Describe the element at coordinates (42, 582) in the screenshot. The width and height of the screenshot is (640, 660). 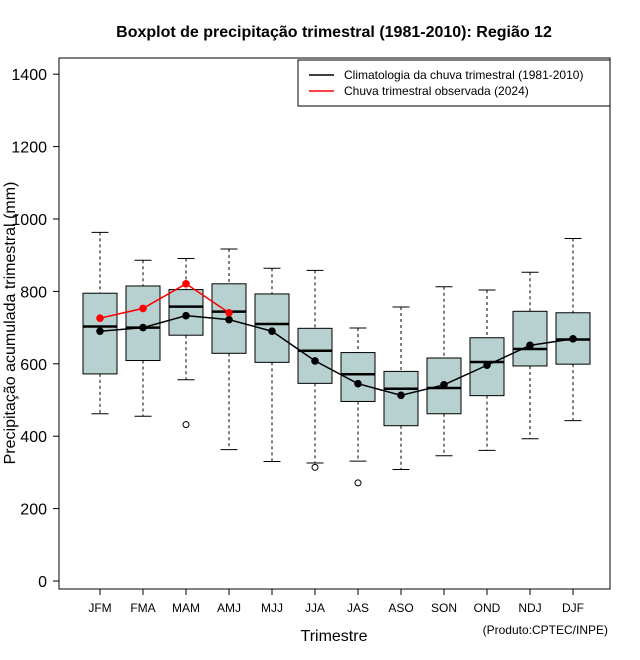
I see `y-tick-label: 0` at that location.